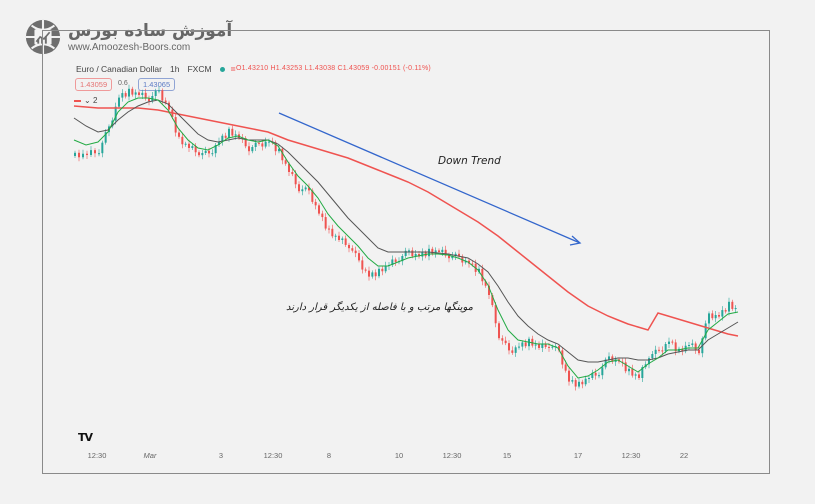 Image resolution: width=815 pixels, height=504 pixels. What do you see at coordinates (150, 455) in the screenshot?
I see `x-tick-label: Mar` at bounding box center [150, 455].